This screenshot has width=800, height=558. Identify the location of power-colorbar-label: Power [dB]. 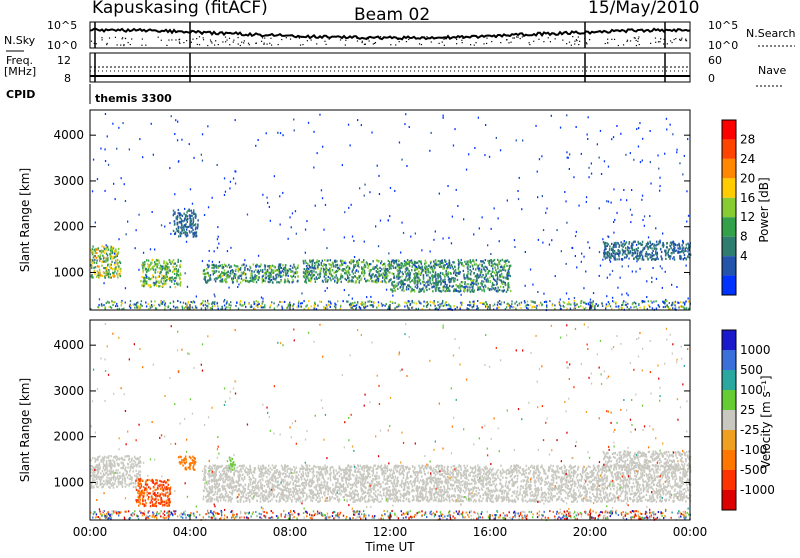
(764, 209).